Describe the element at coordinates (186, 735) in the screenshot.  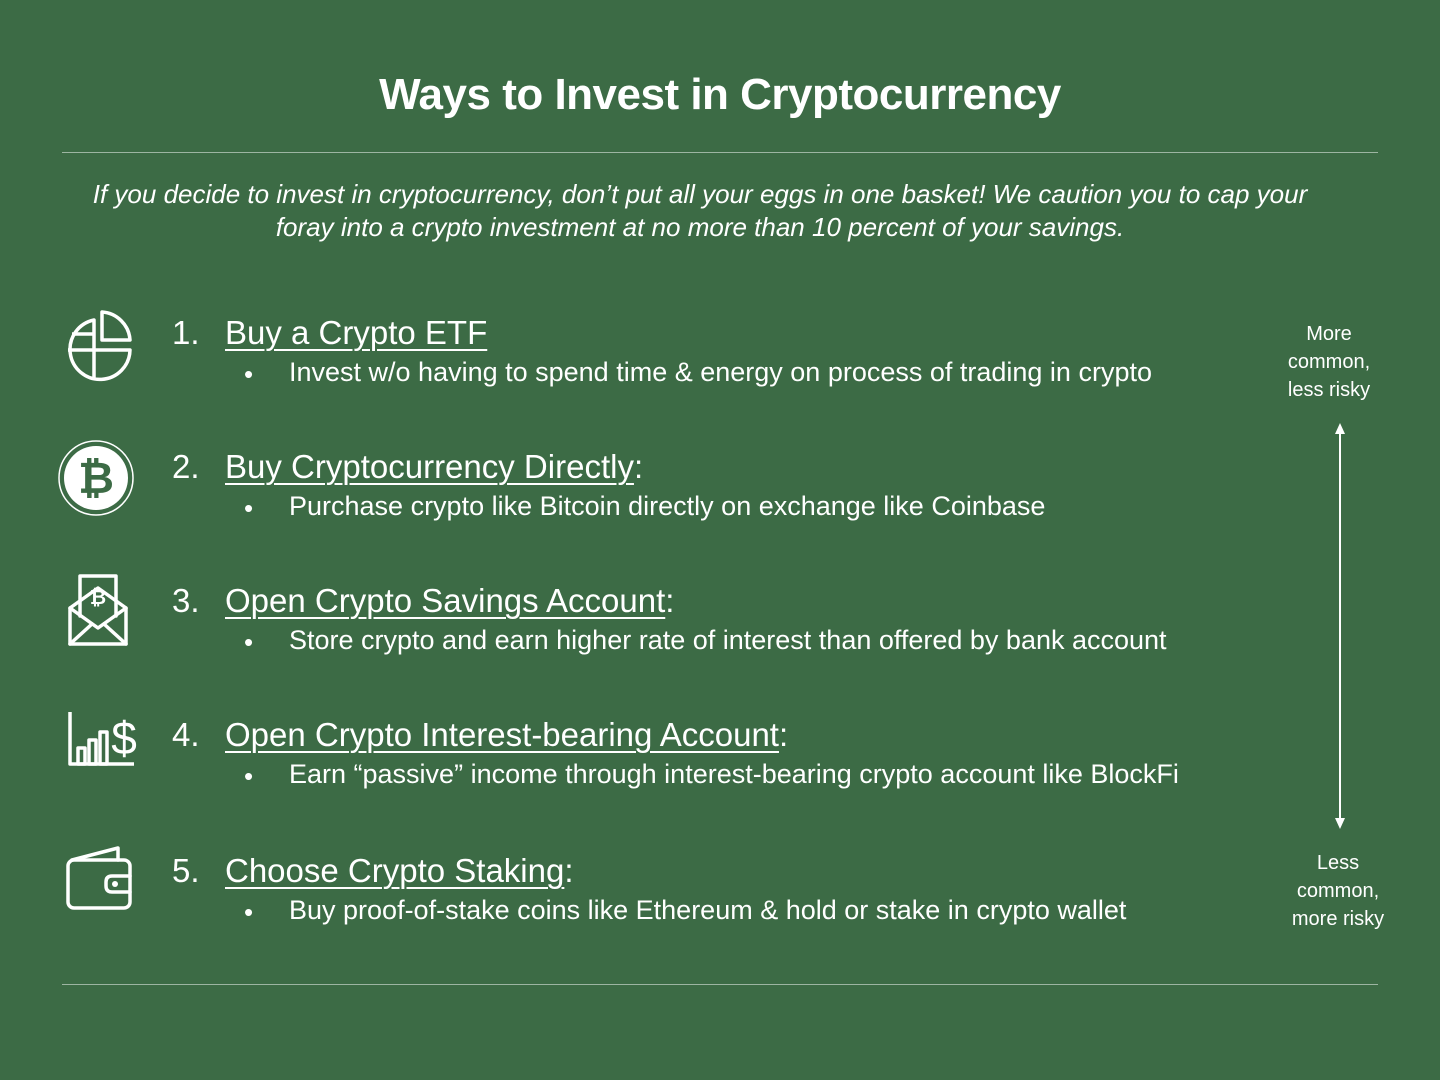
I see `item-number: 4.` at that location.